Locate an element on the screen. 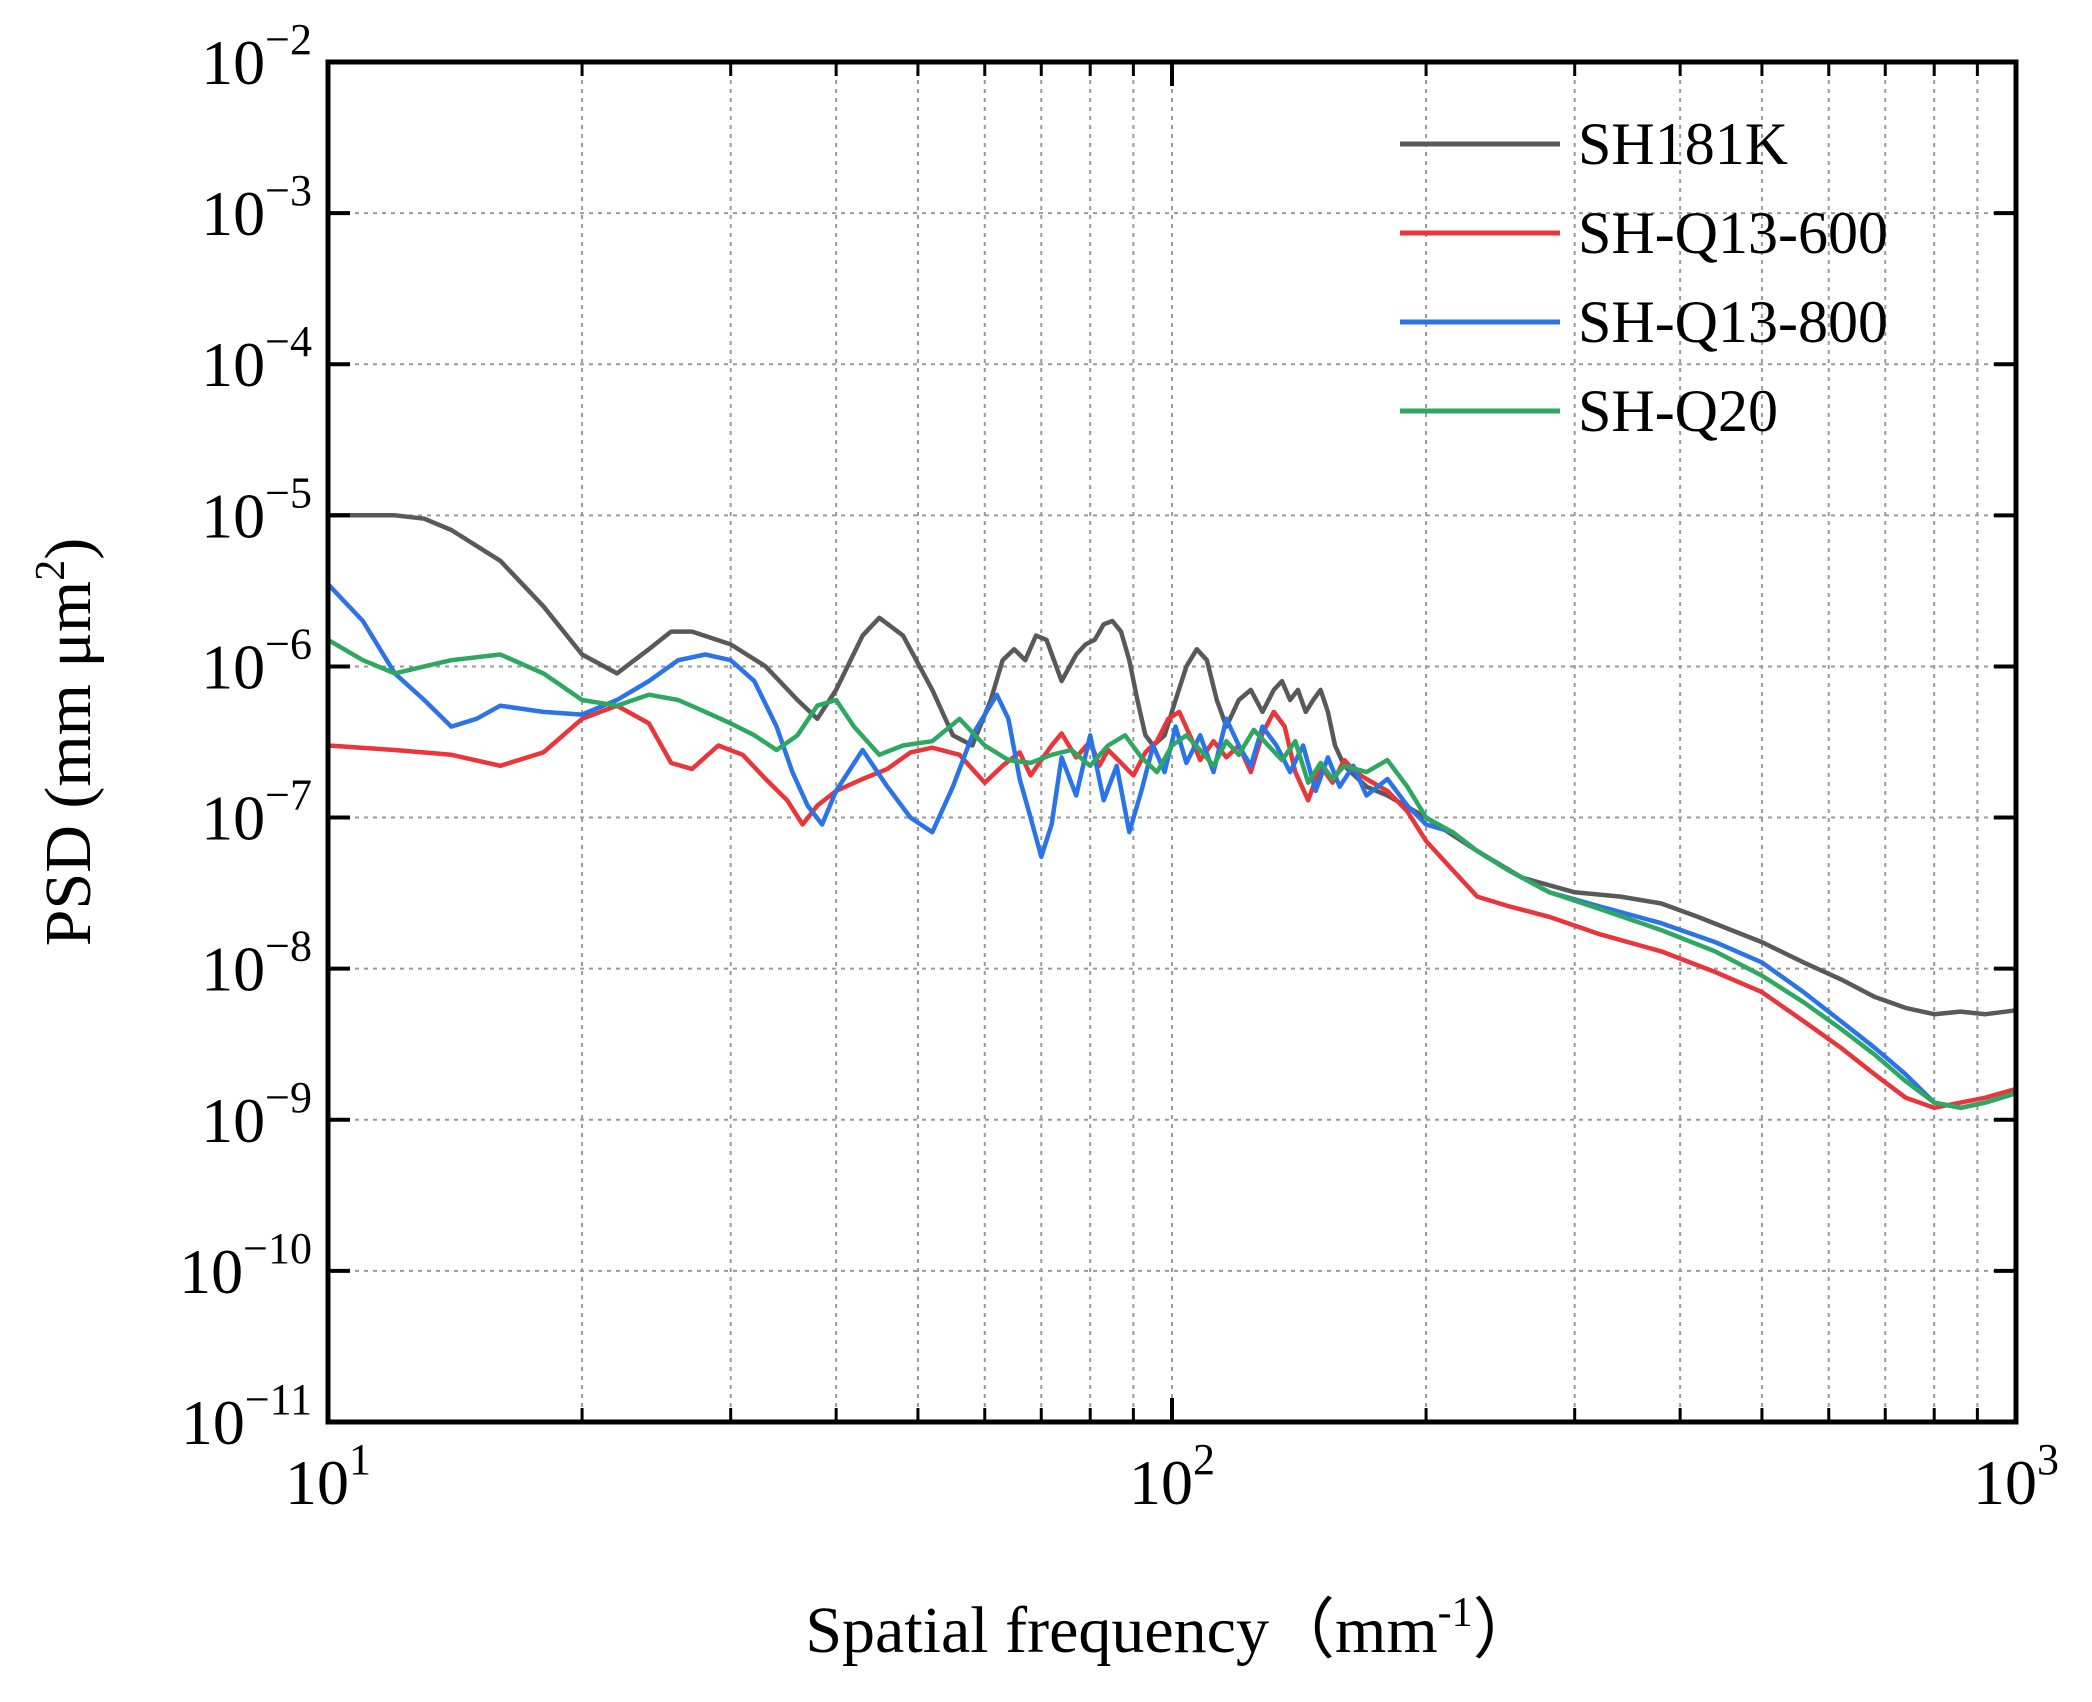  x-tick-labels: 10¹ 10² 10³ is located at coordinates (1172, 1476).